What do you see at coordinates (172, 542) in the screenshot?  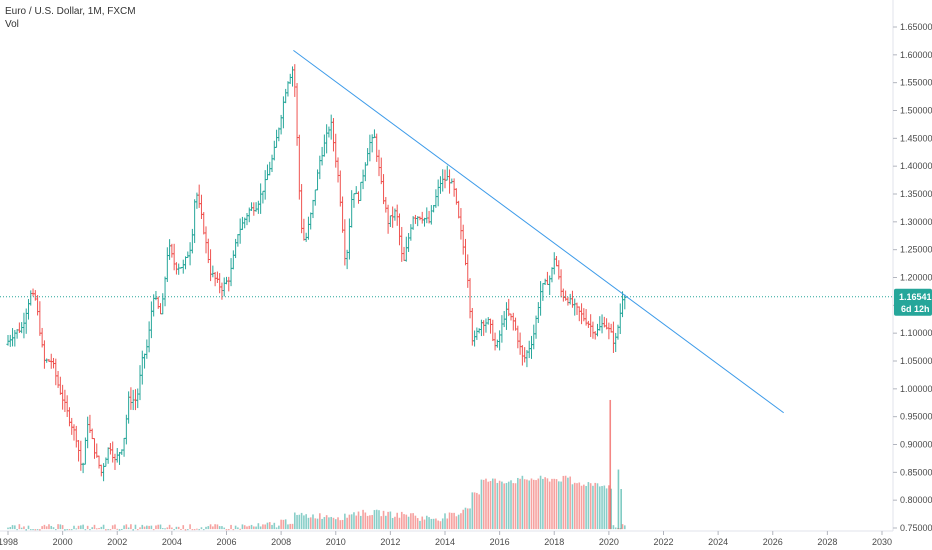 I see `time-tick-label: 2004` at bounding box center [172, 542].